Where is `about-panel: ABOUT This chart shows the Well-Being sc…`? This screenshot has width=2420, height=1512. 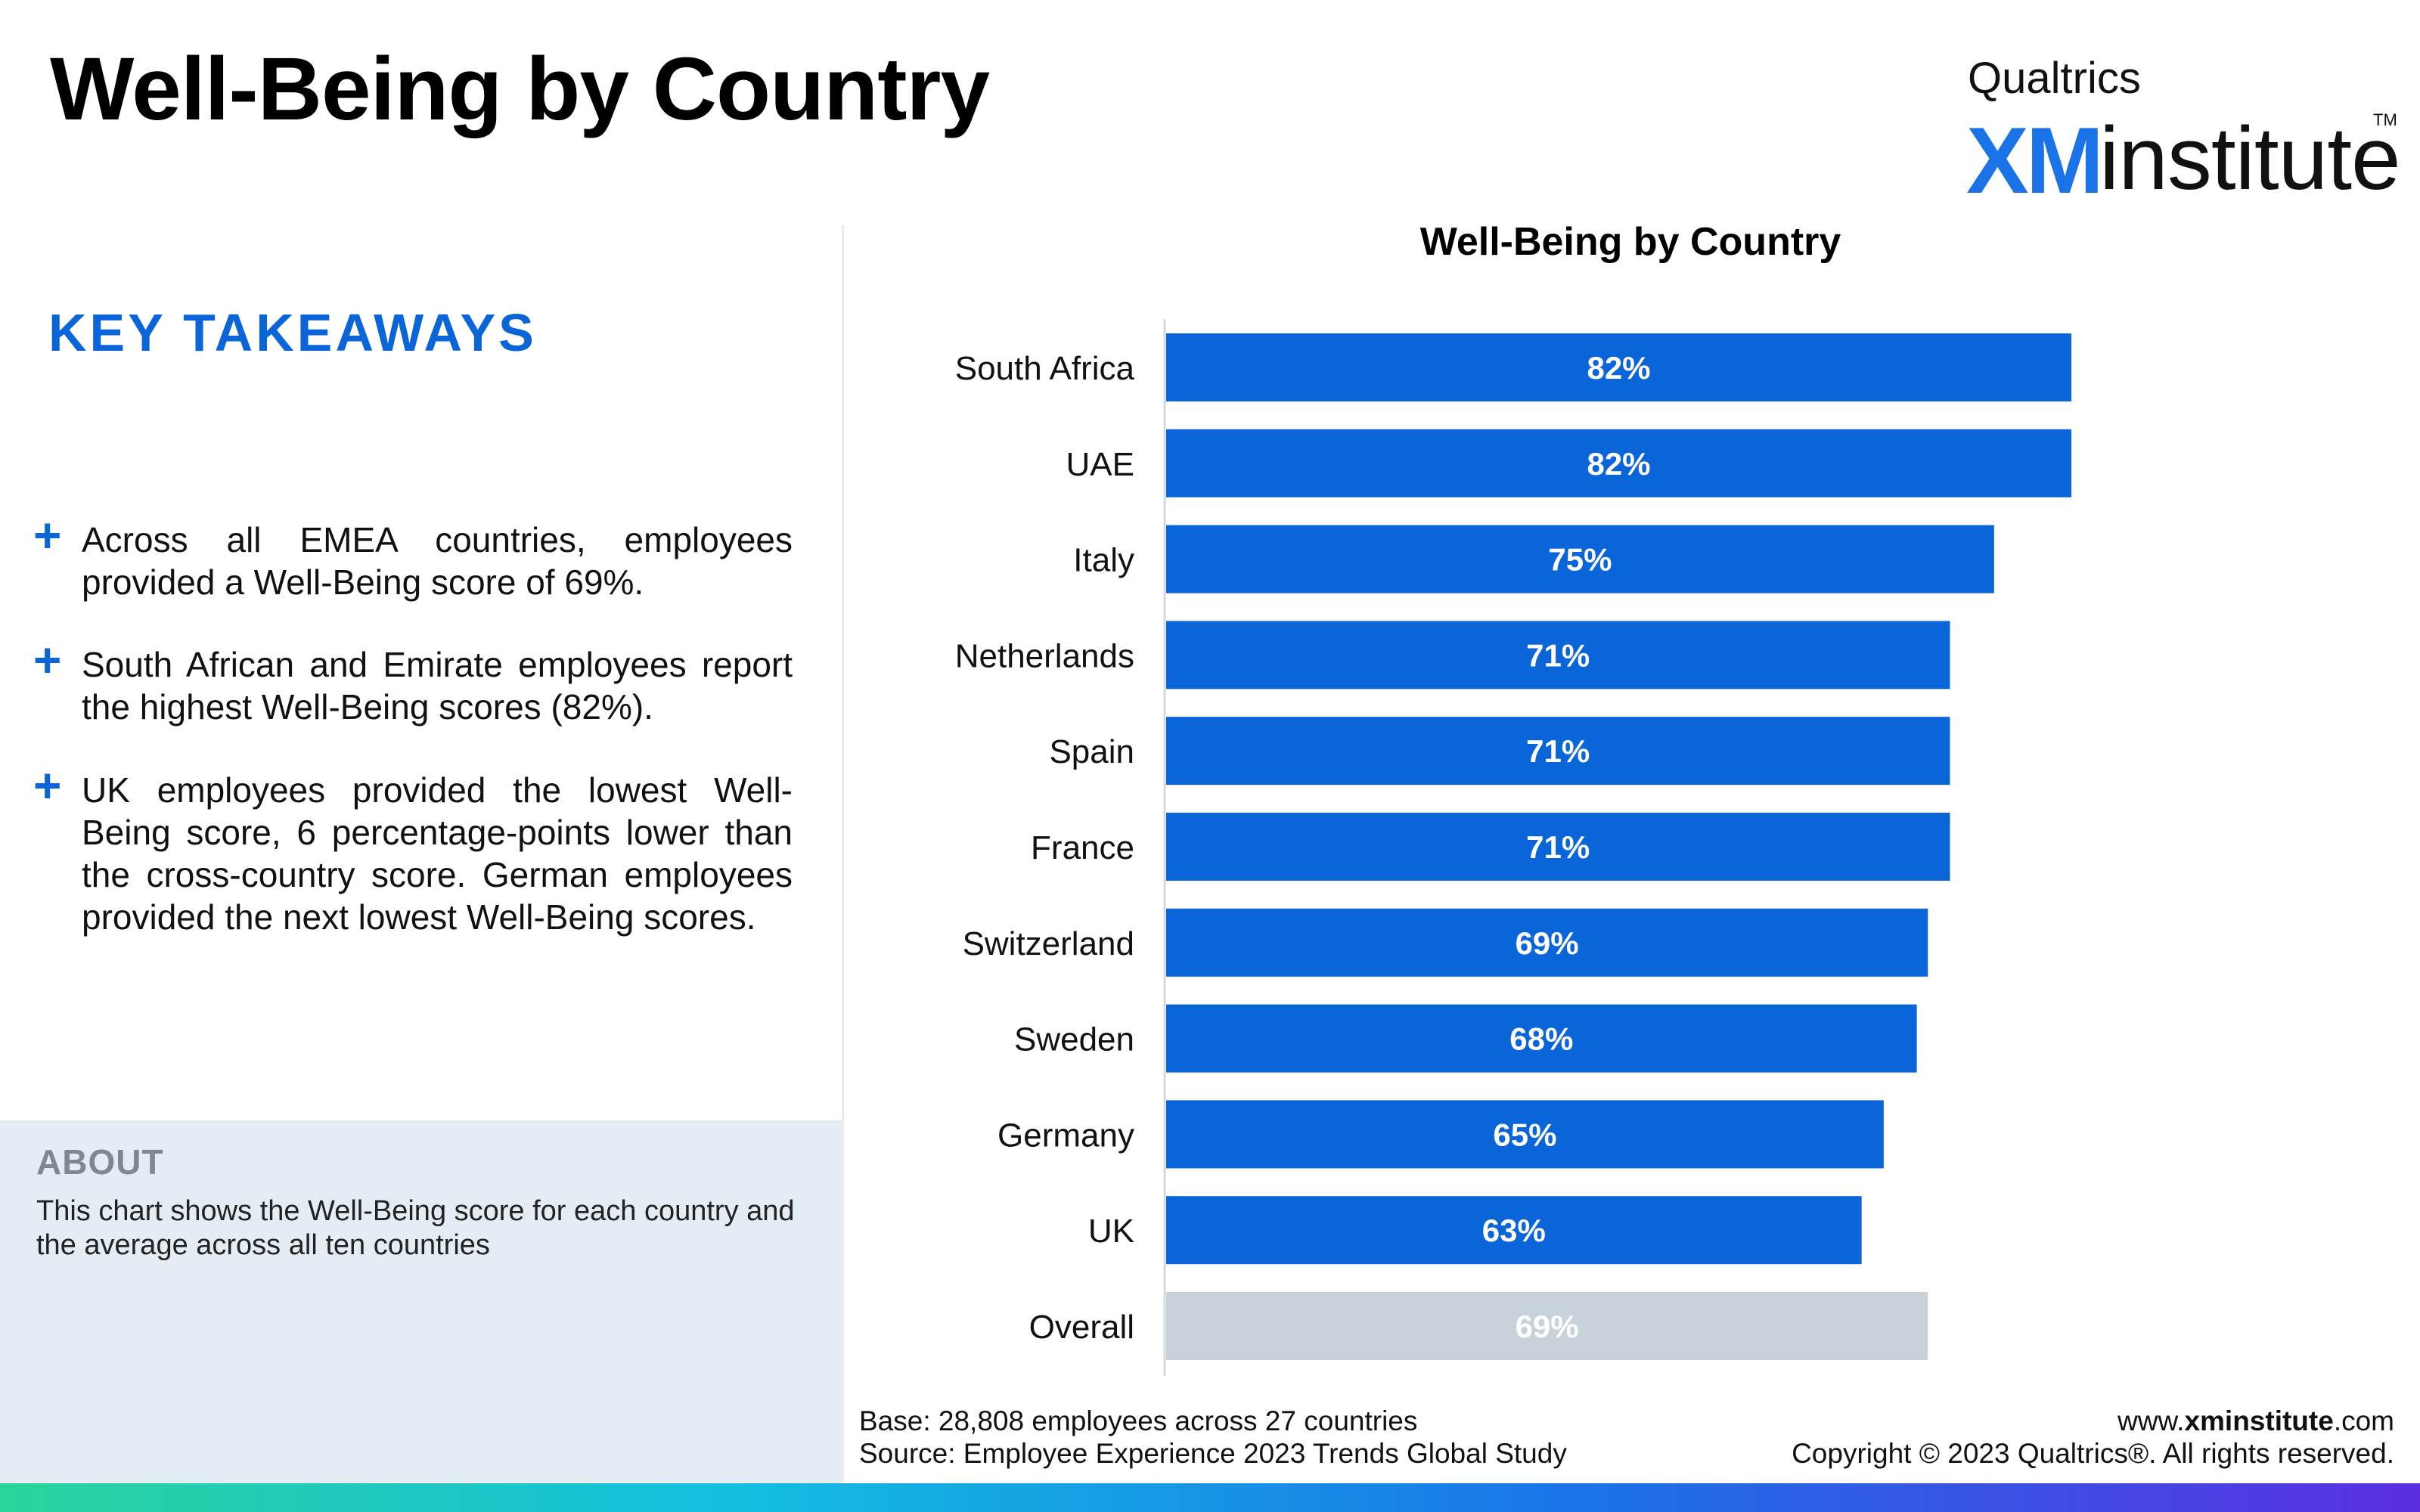
about-panel: ABOUT This chart shows the Well-Being sc… is located at coordinates (421, 1301).